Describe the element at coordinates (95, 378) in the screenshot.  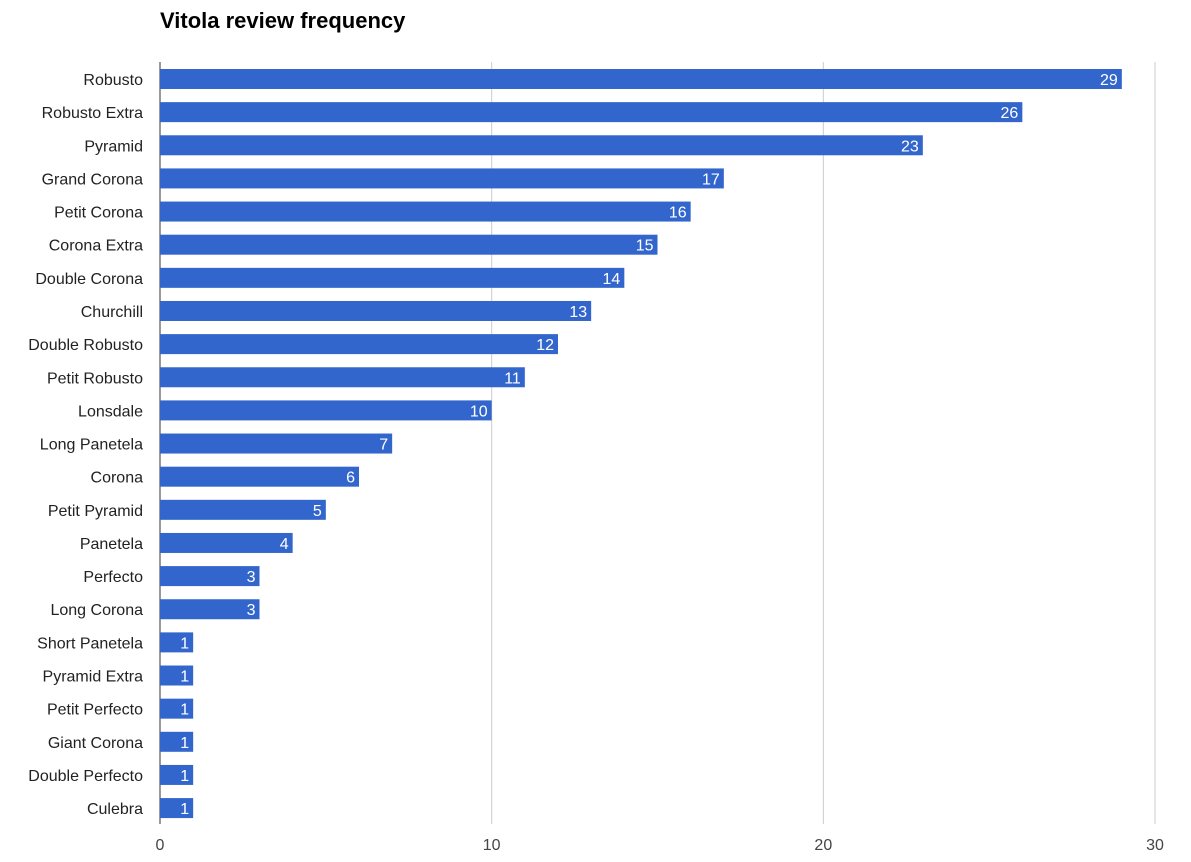
I see `category-label: Petit Robusto` at that location.